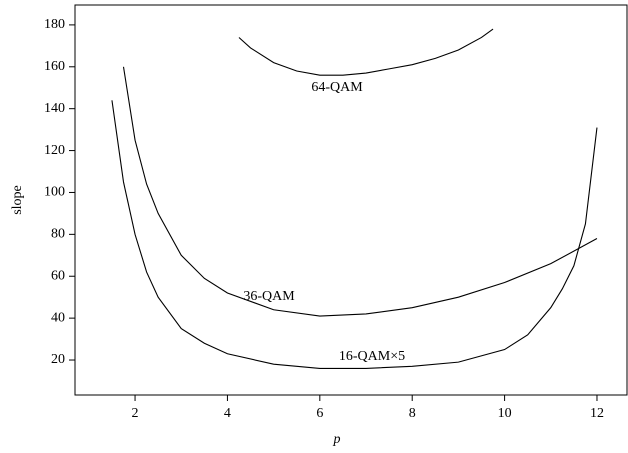  I want to click on y-tick-label: 20, so click(58, 359).